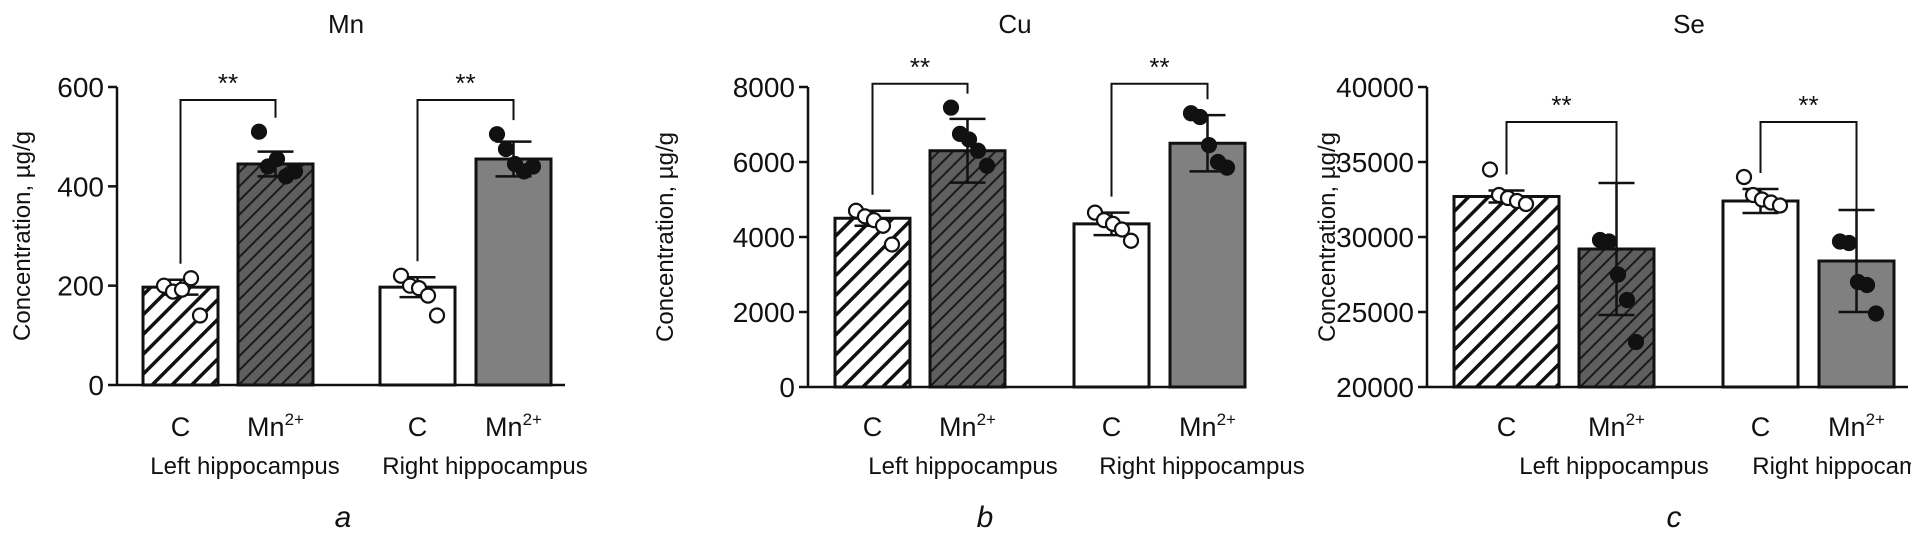 This screenshot has width=1911, height=540. I want to click on y-tick-label: 200, so click(80, 286).